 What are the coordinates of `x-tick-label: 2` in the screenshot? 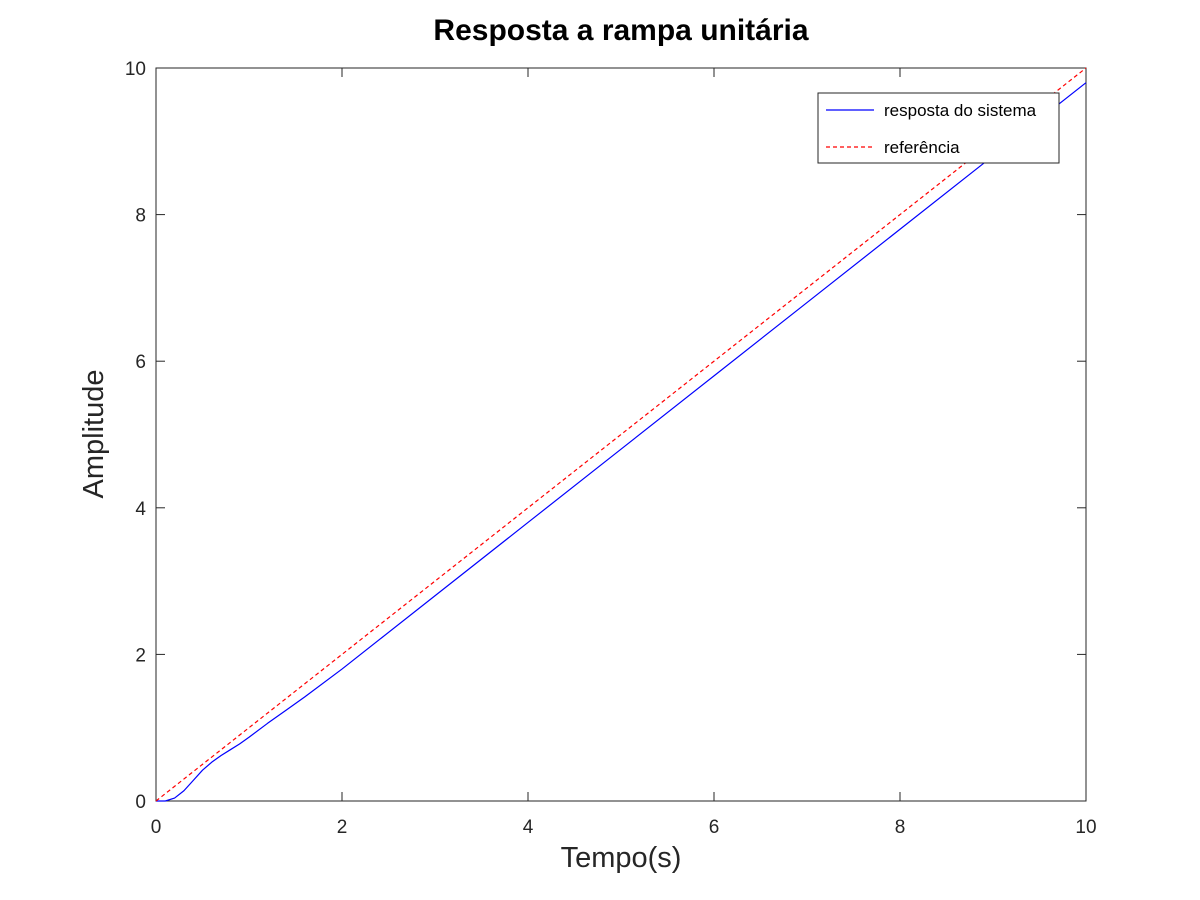 It's located at (342, 827).